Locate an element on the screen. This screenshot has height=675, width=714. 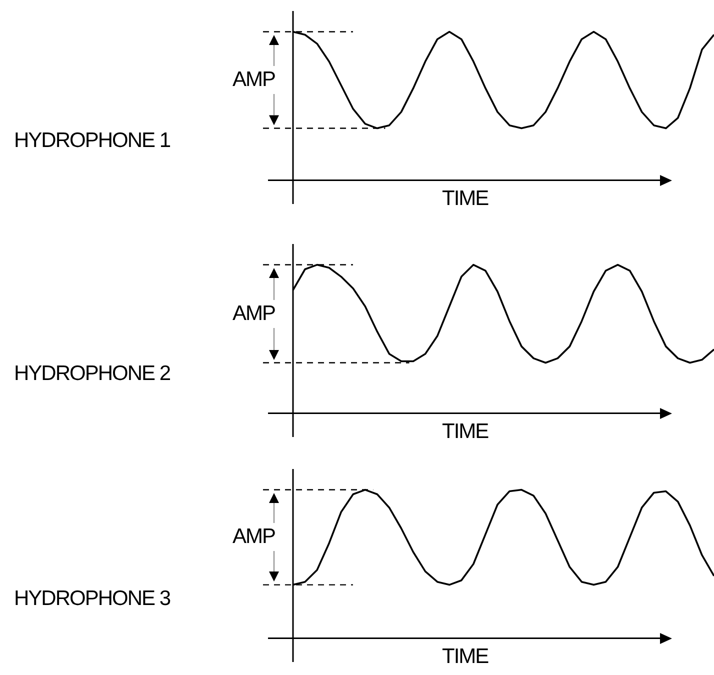
y-axis-title: HYDROPHONE 2 is located at coordinates (92, 374).